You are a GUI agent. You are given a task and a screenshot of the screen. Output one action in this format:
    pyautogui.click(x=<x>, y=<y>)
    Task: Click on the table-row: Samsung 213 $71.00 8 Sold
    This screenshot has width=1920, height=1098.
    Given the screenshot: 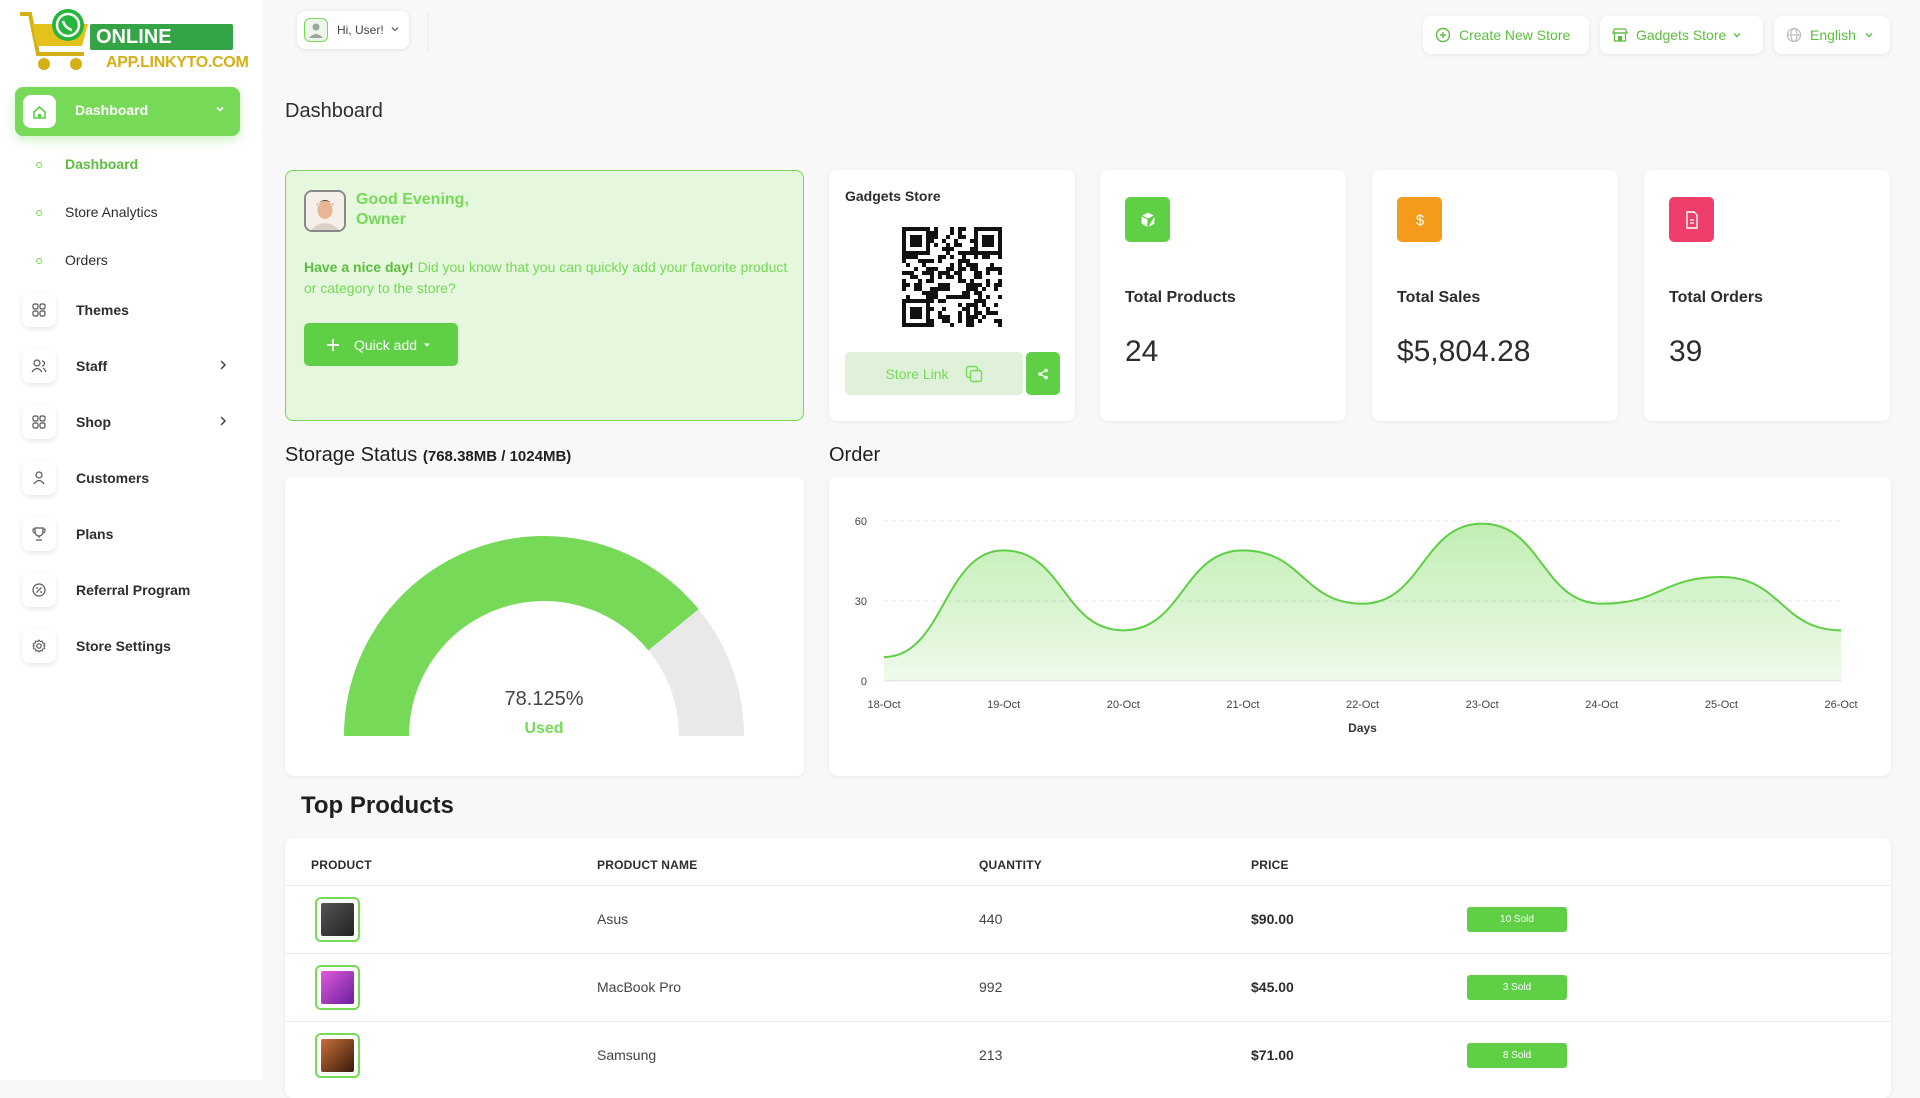 What is the action you would take?
    pyautogui.click(x=1088, y=1055)
    